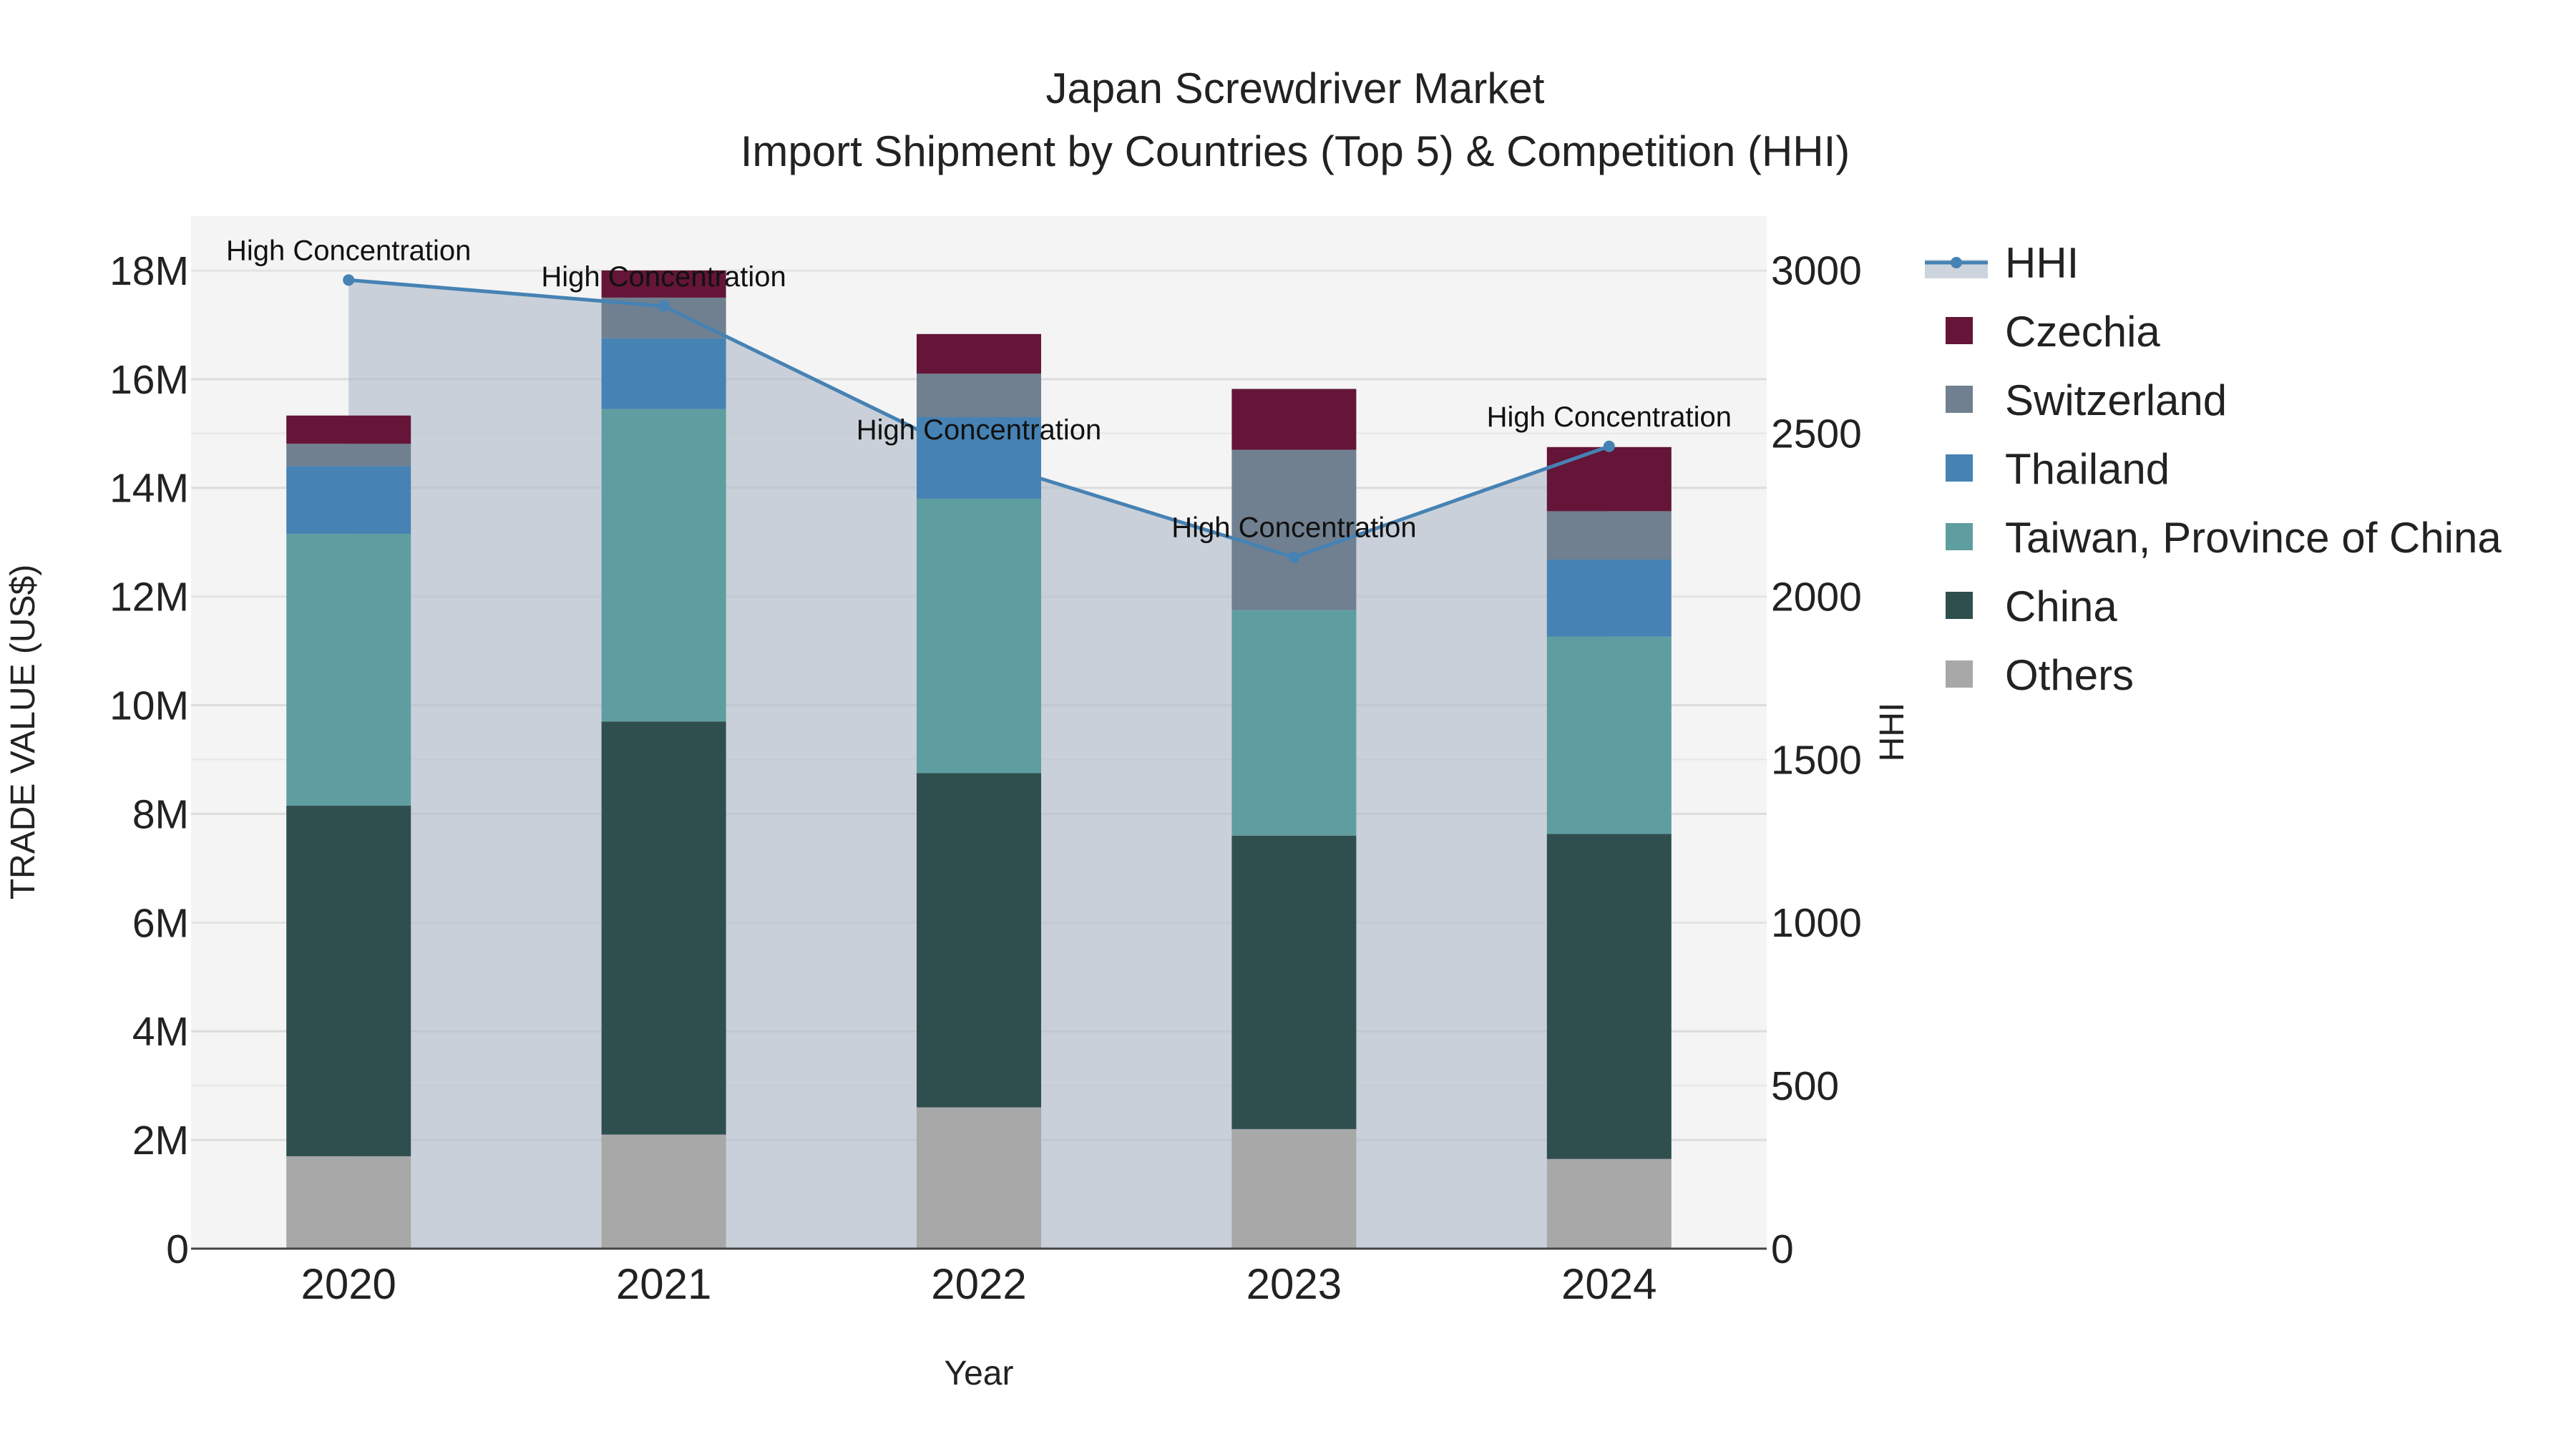 Image resolution: width=2576 pixels, height=1449 pixels. I want to click on hhi-line, so click(979, 418).